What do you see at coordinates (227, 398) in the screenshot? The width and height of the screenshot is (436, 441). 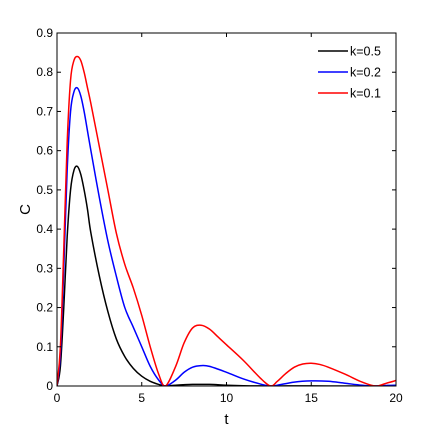 I see `x-tick-label: 10` at bounding box center [227, 398].